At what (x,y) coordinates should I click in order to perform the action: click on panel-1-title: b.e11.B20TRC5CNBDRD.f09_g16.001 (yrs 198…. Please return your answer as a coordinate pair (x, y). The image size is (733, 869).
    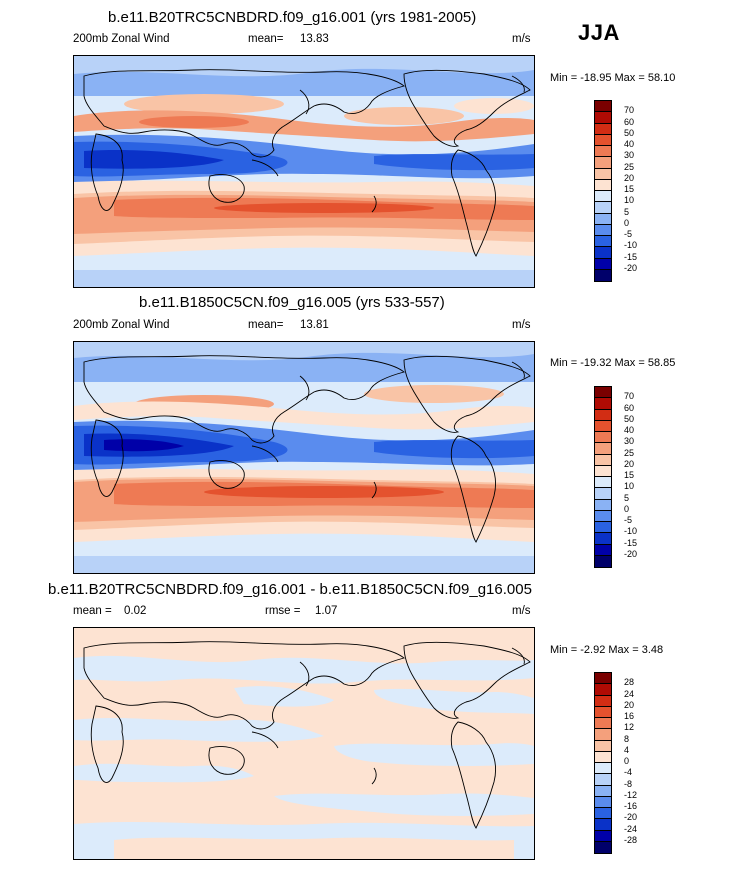
    Looking at the image, I should click on (292, 17).